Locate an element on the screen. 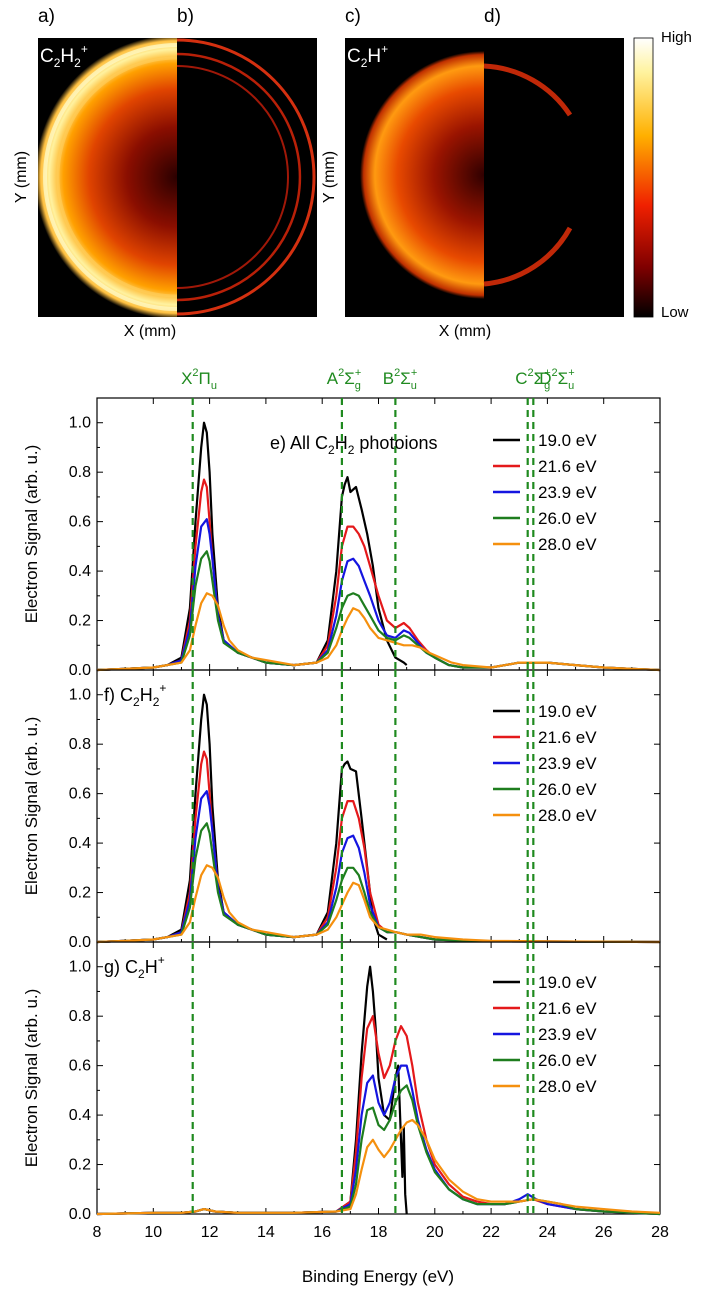  image-x-axis-label-a: X (mm) is located at coordinates (150, 331).